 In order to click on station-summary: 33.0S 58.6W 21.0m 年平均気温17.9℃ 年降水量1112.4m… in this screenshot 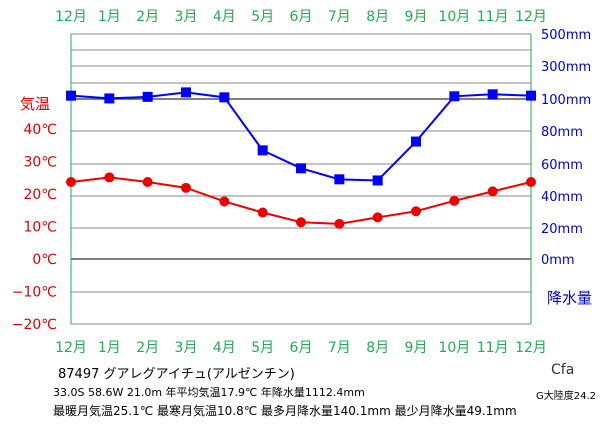, I will do `click(209, 392)`.